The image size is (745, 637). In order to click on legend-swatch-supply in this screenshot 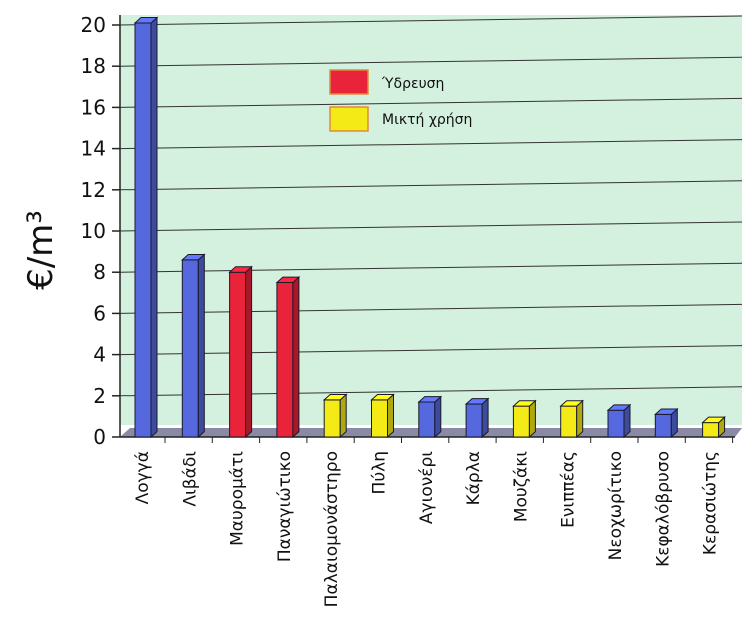, I will do `click(349, 82)`.